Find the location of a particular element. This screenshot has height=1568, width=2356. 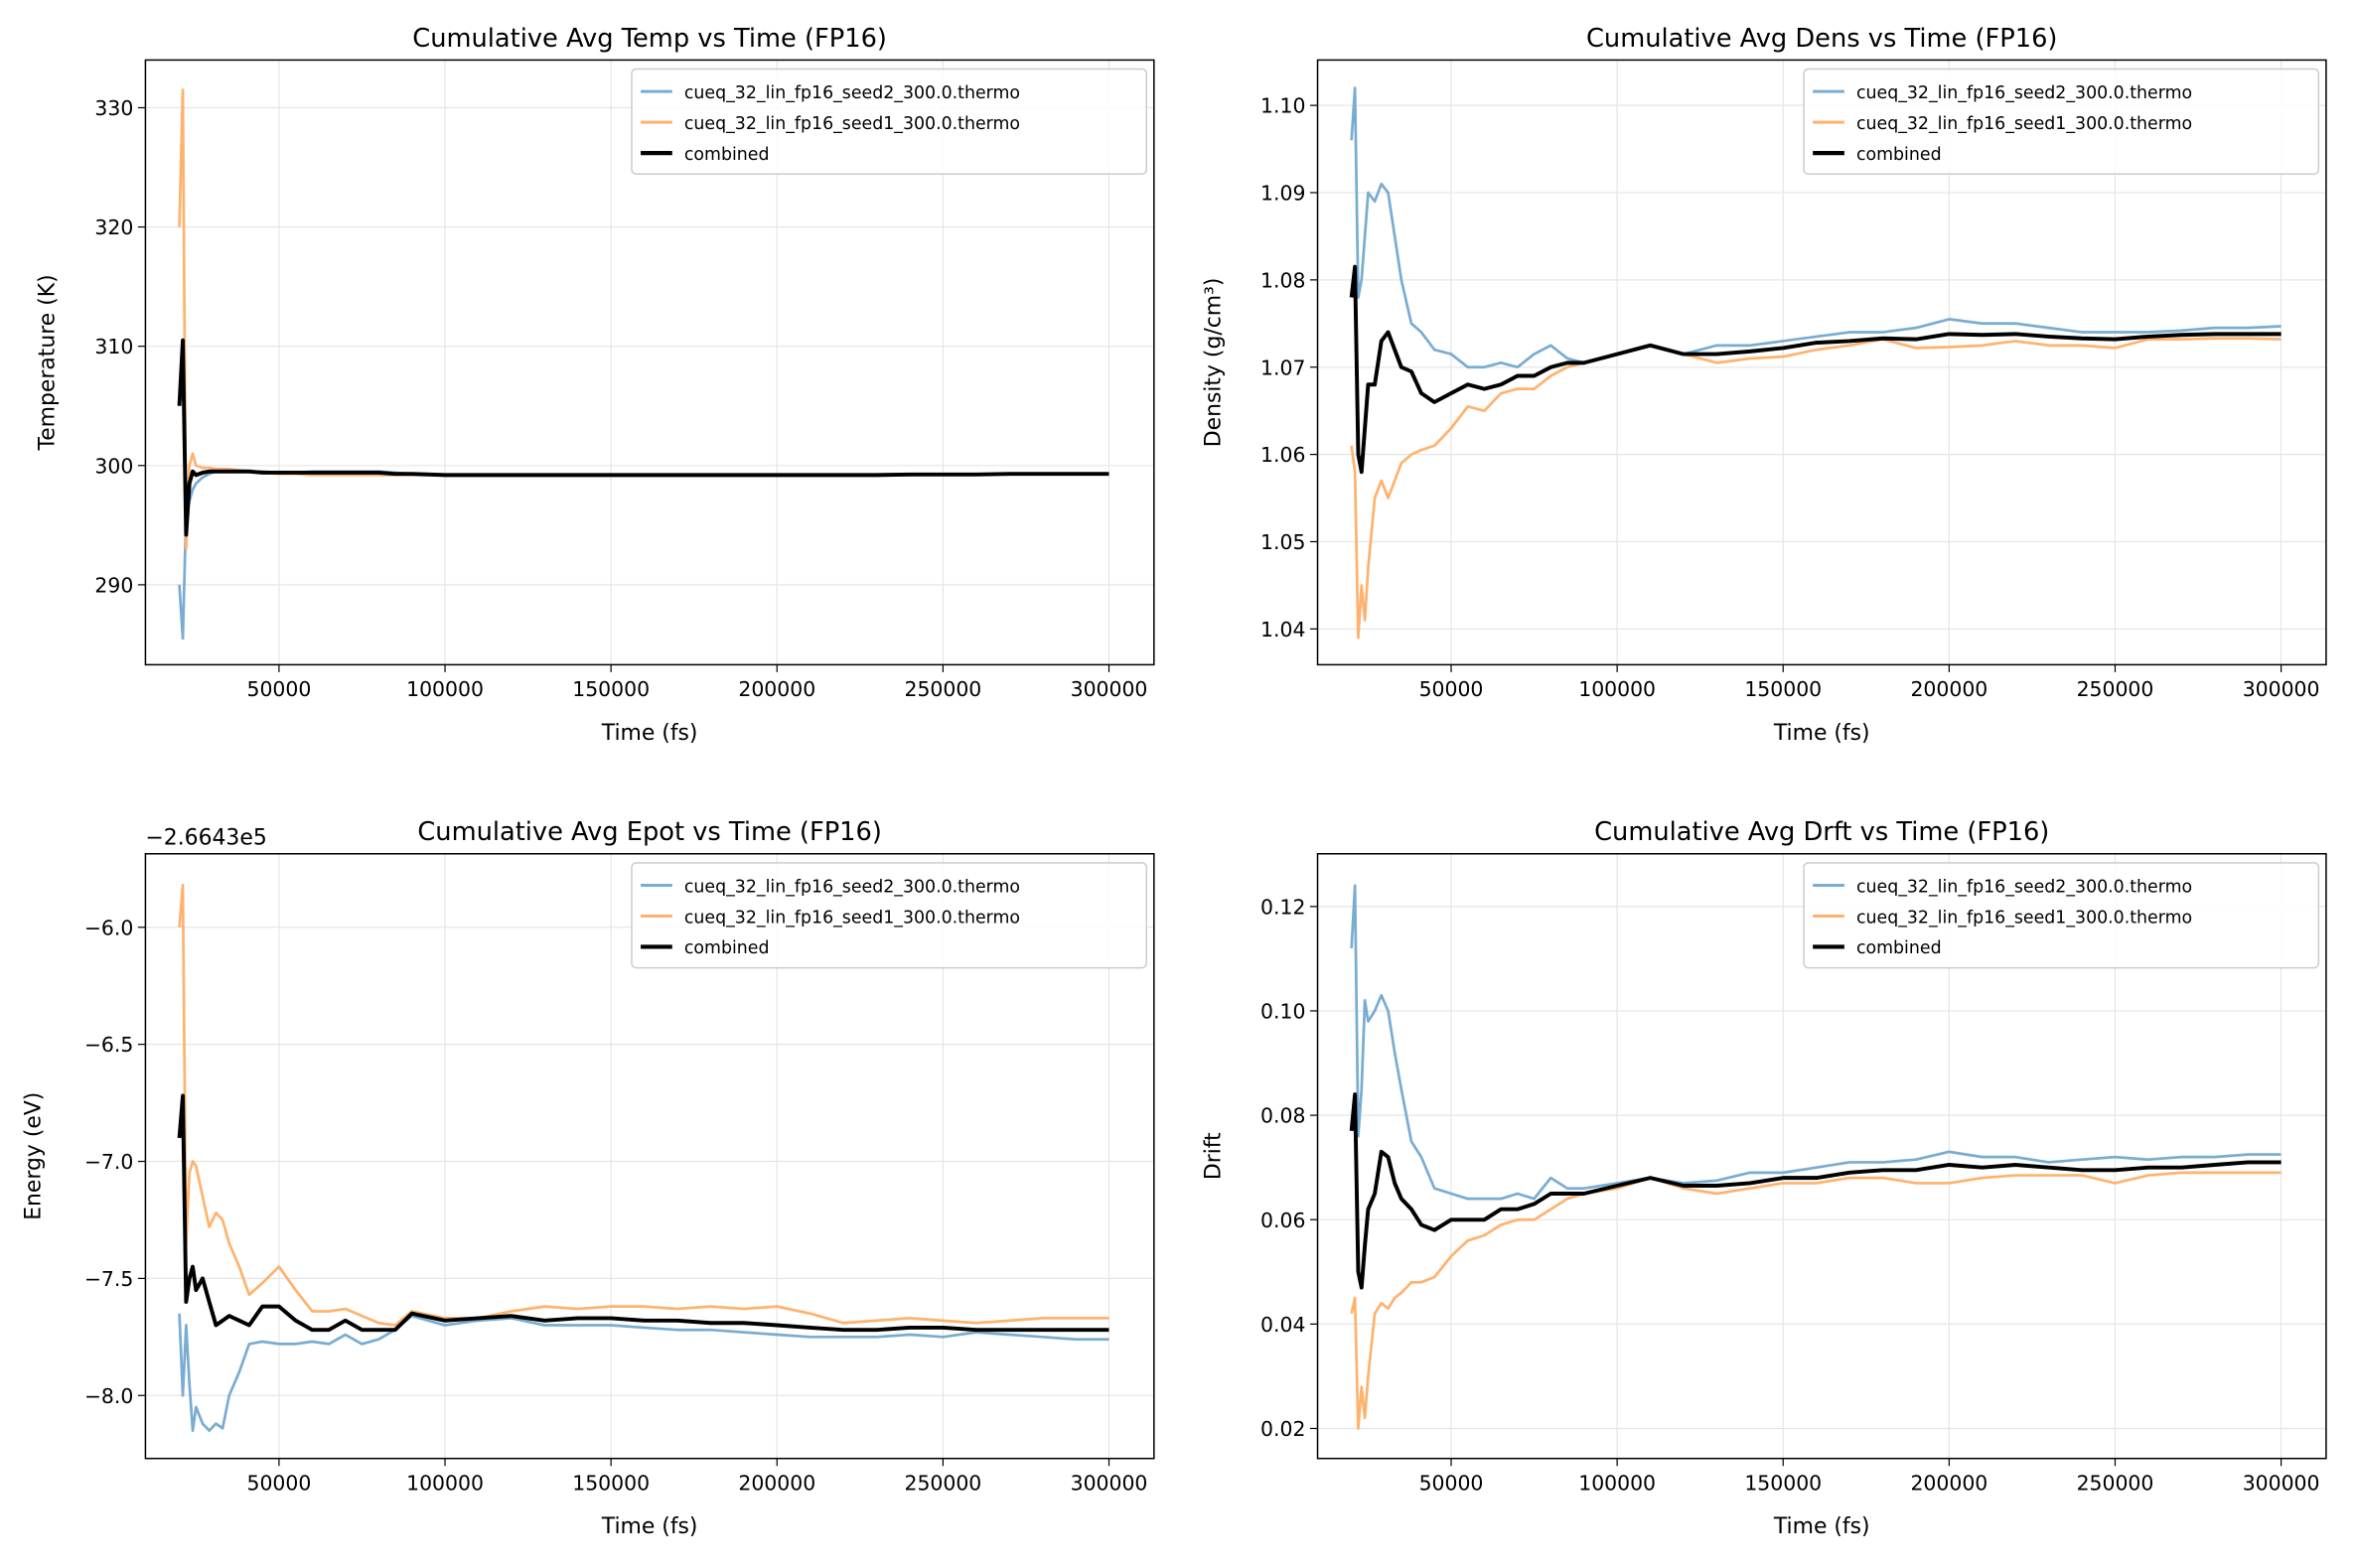

y-tick-label: 1.09 is located at coordinates (1282, 194).